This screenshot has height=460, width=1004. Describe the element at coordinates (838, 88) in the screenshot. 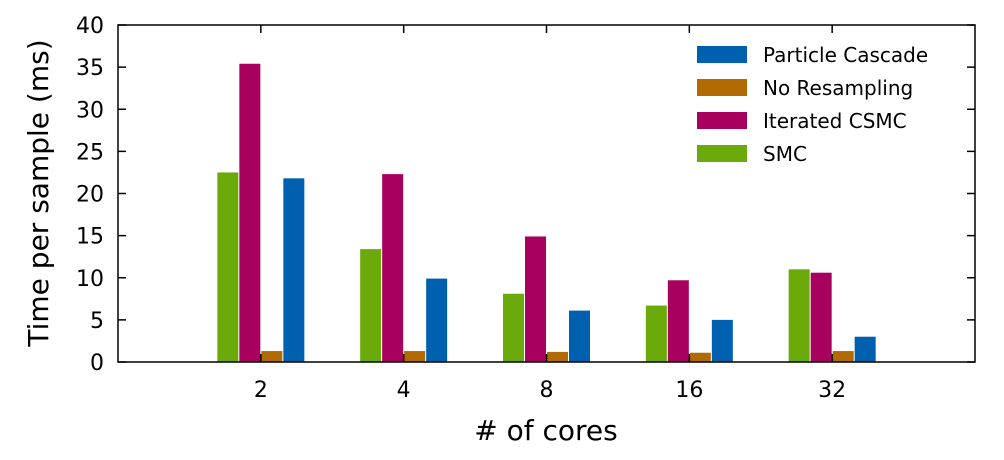

I see `legend-label-no-resampling: No Resampling` at that location.